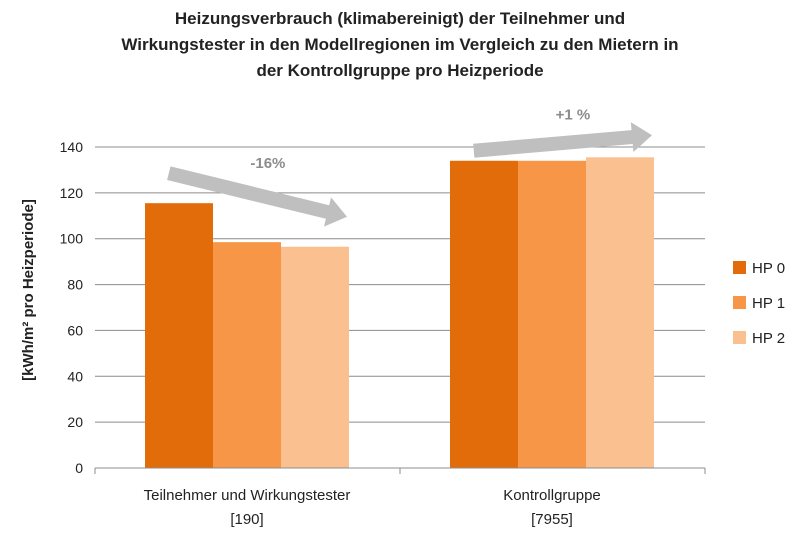 The height and width of the screenshot is (535, 800). I want to click on legend-entry: HP 2, so click(768, 338).